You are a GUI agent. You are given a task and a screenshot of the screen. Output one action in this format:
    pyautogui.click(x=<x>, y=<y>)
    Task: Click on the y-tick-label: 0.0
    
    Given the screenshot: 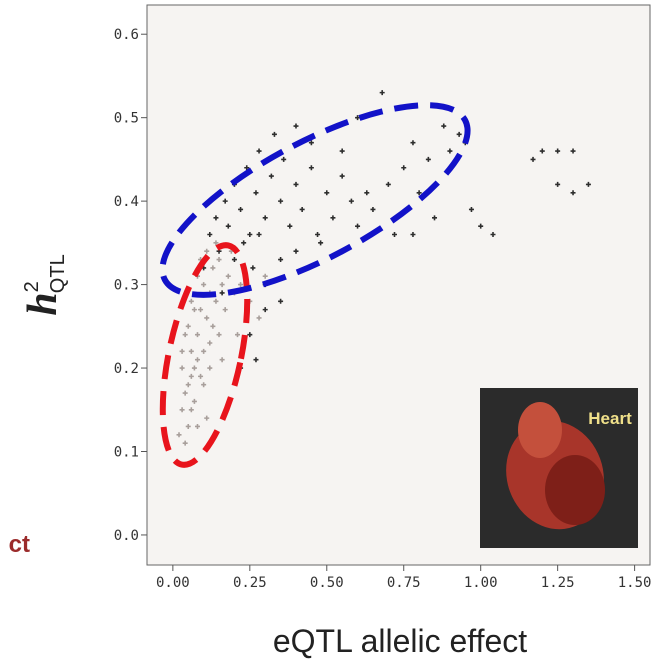 What is the action you would take?
    pyautogui.click(x=126, y=536)
    